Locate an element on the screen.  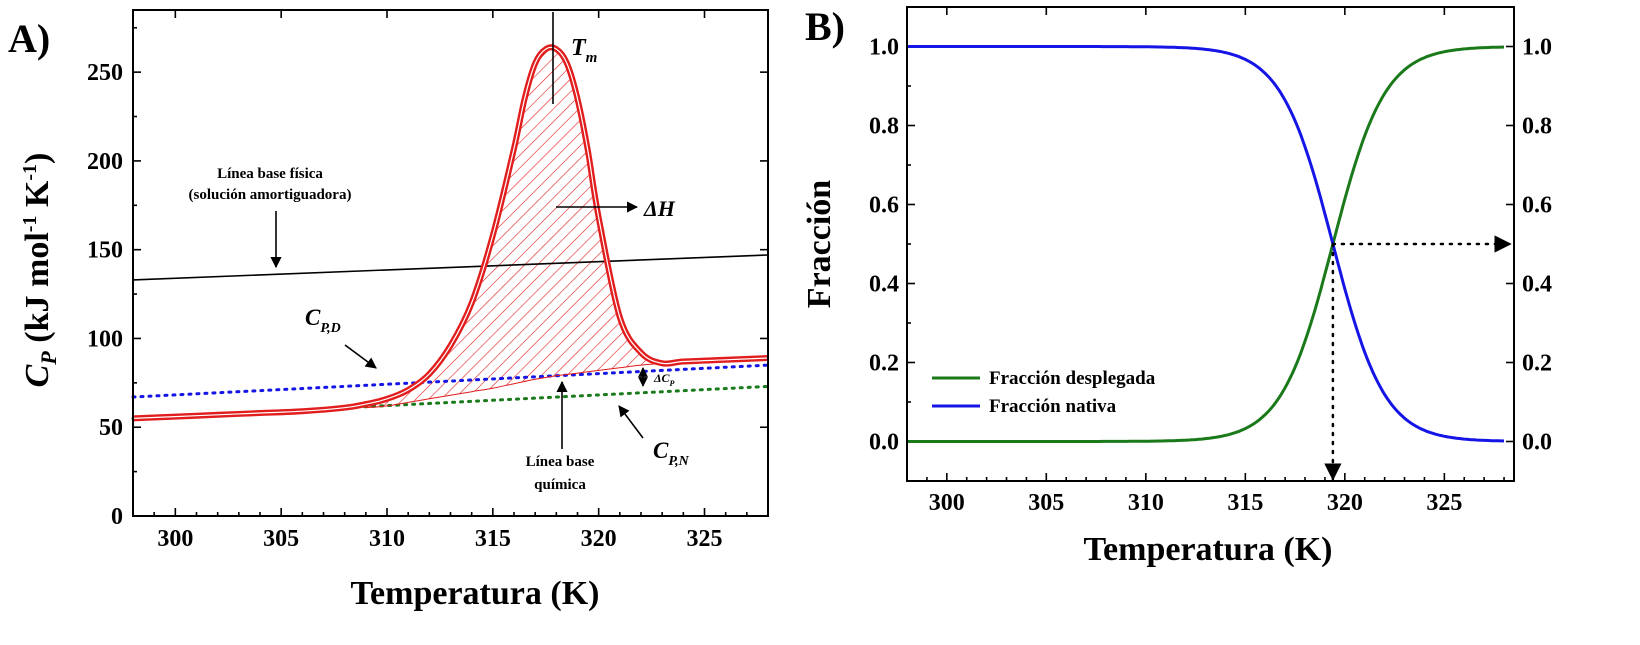
y-tick-label-right: 0.4 is located at coordinates (1537, 285).